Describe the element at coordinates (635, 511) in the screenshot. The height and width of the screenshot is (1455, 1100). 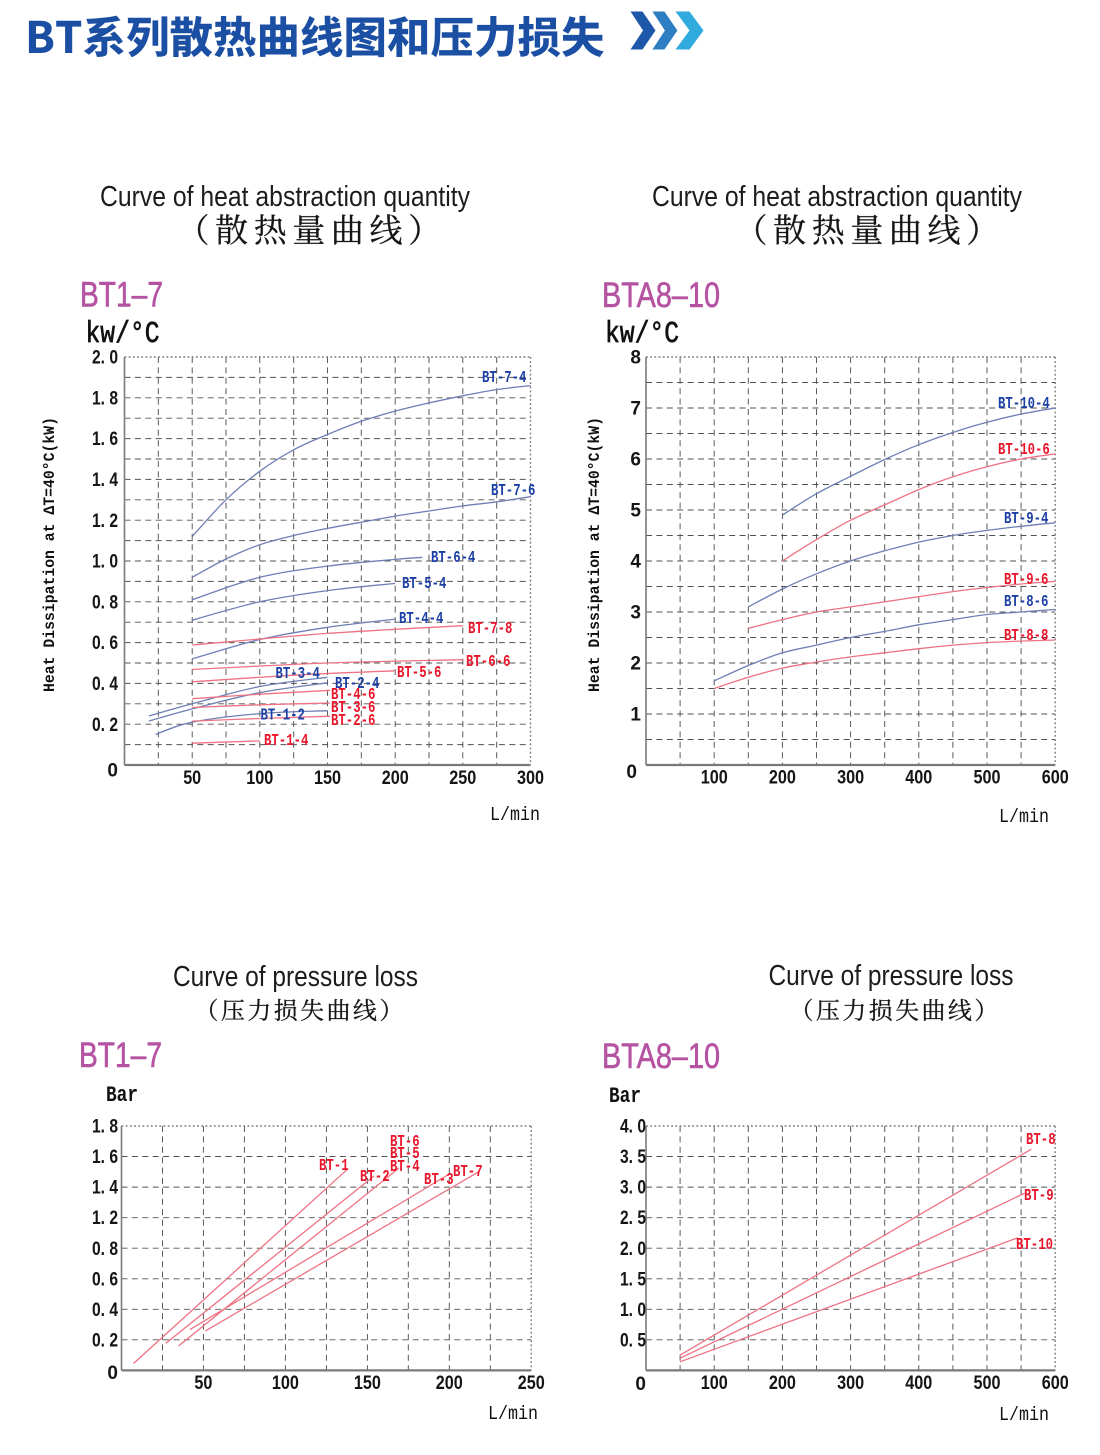
I see `svg-text: 5` at that location.